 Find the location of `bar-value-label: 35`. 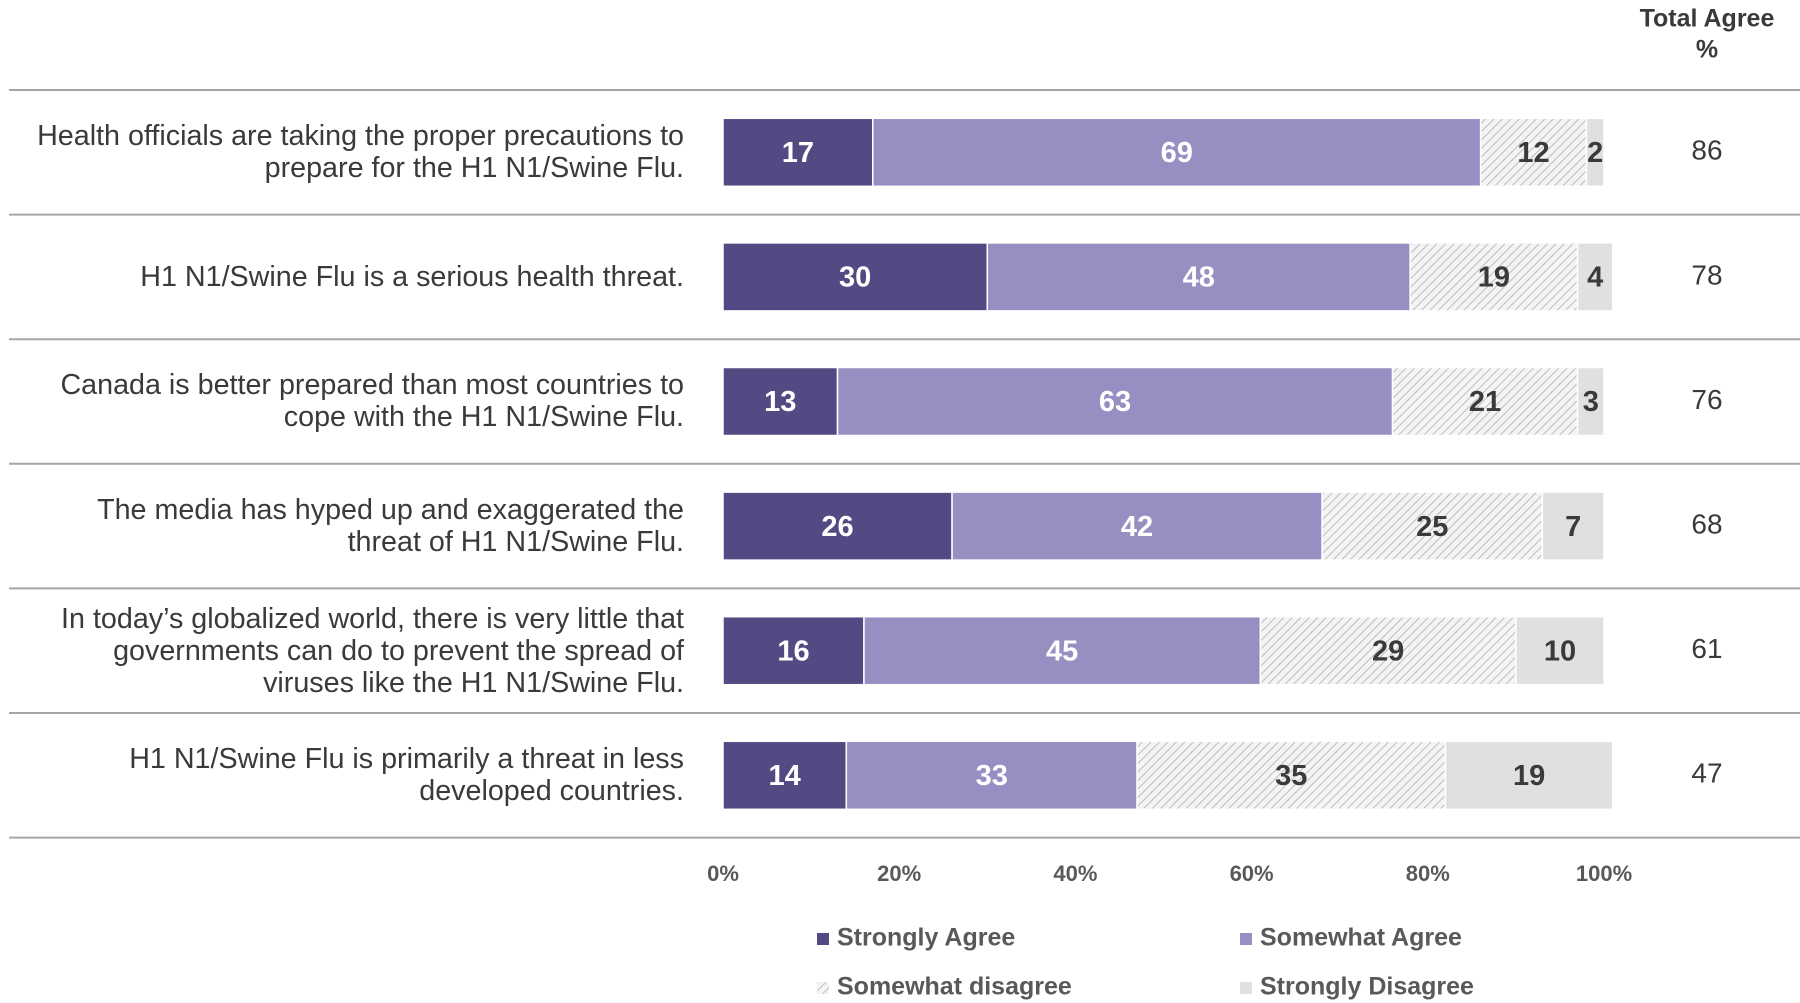

bar-value-label: 35 is located at coordinates (1291, 776).